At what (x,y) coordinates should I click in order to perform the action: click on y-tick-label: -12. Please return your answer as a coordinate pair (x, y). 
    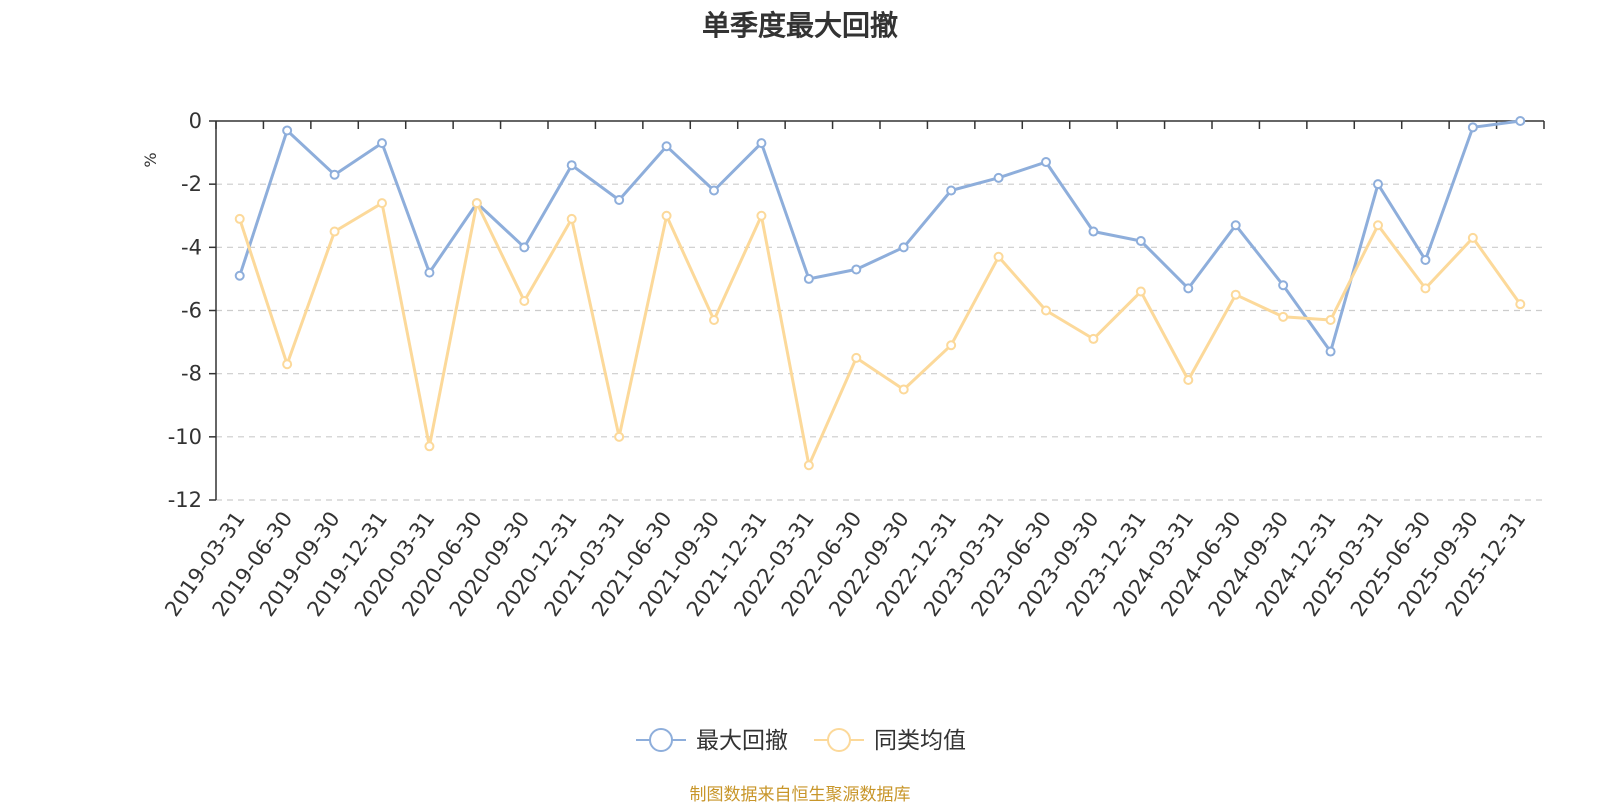
    Looking at the image, I should click on (185, 500).